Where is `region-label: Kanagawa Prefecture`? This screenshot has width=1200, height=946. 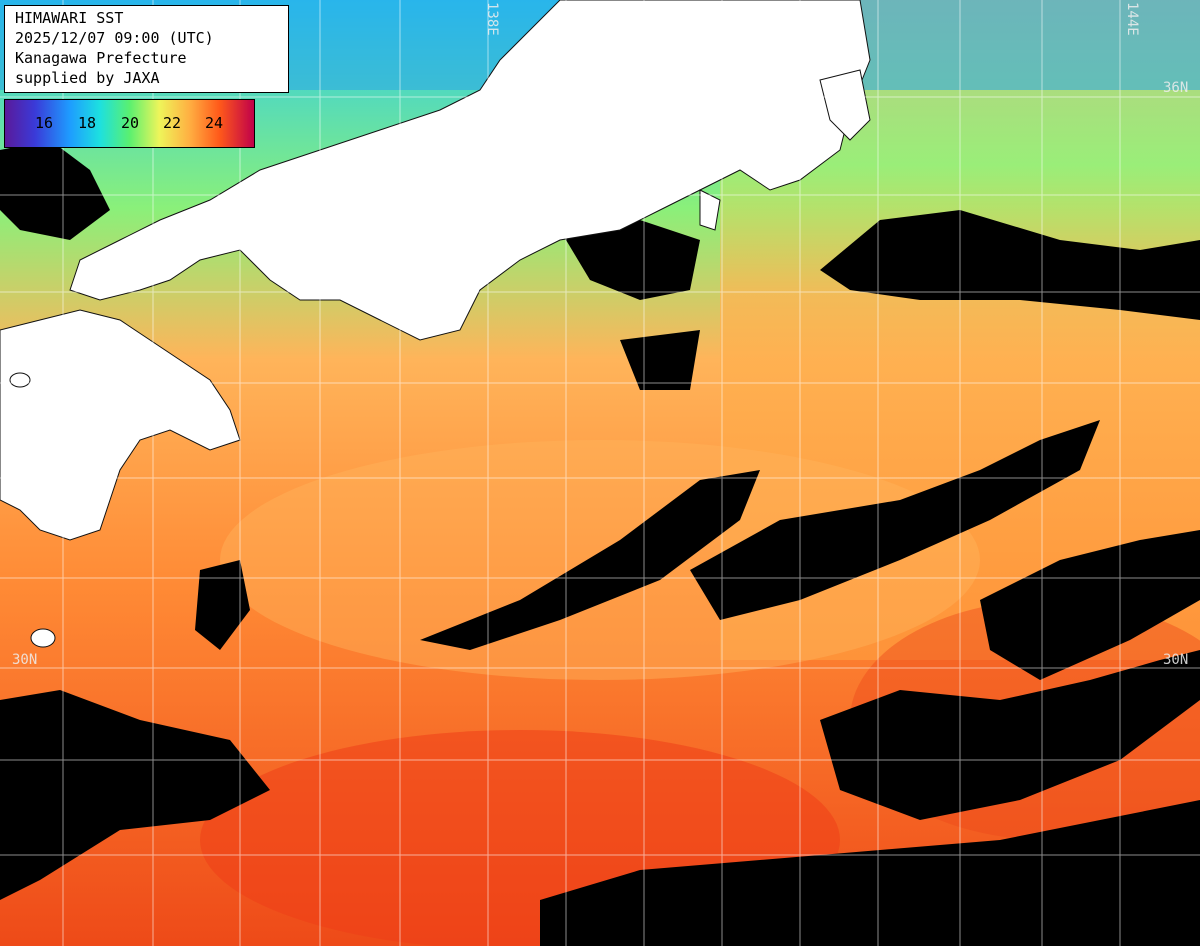 region-label: Kanagawa Prefecture is located at coordinates (101, 58).